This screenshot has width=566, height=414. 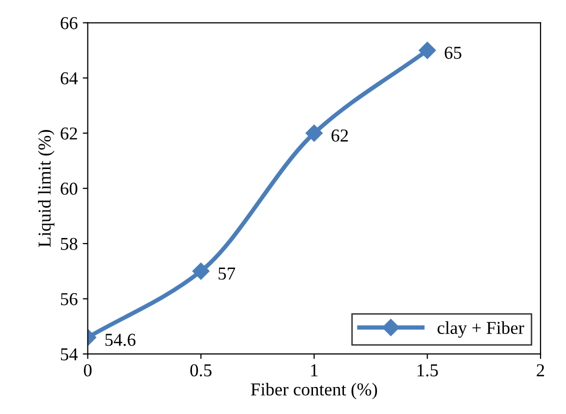 I want to click on x-tick-label: 2, so click(x=540, y=370).